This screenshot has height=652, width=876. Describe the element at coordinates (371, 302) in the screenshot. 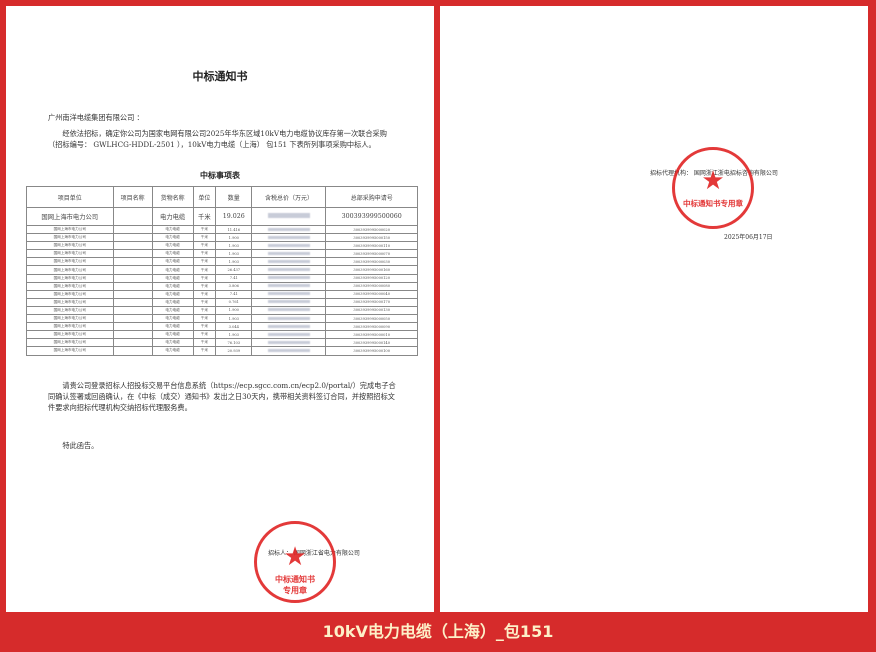

I see `table-cell: 3003939995000170` at that location.